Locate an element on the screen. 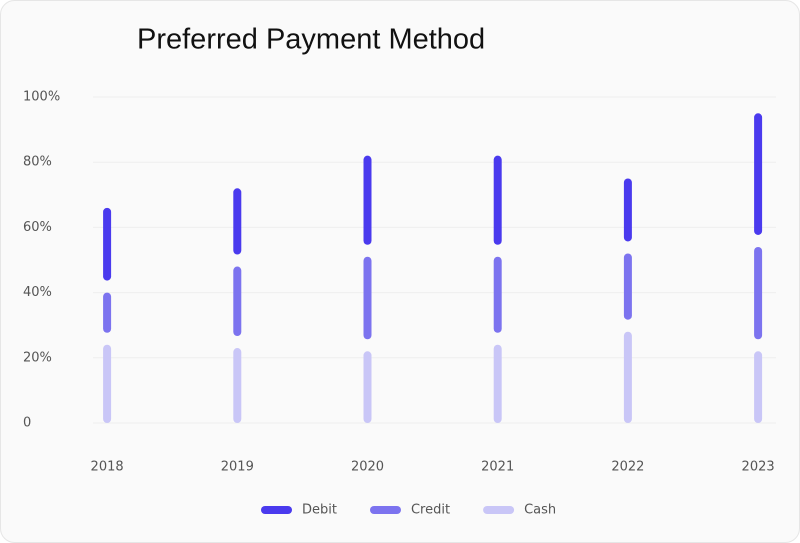 This screenshot has height=543, width=800. y-tick-label: 80% is located at coordinates (37, 162).